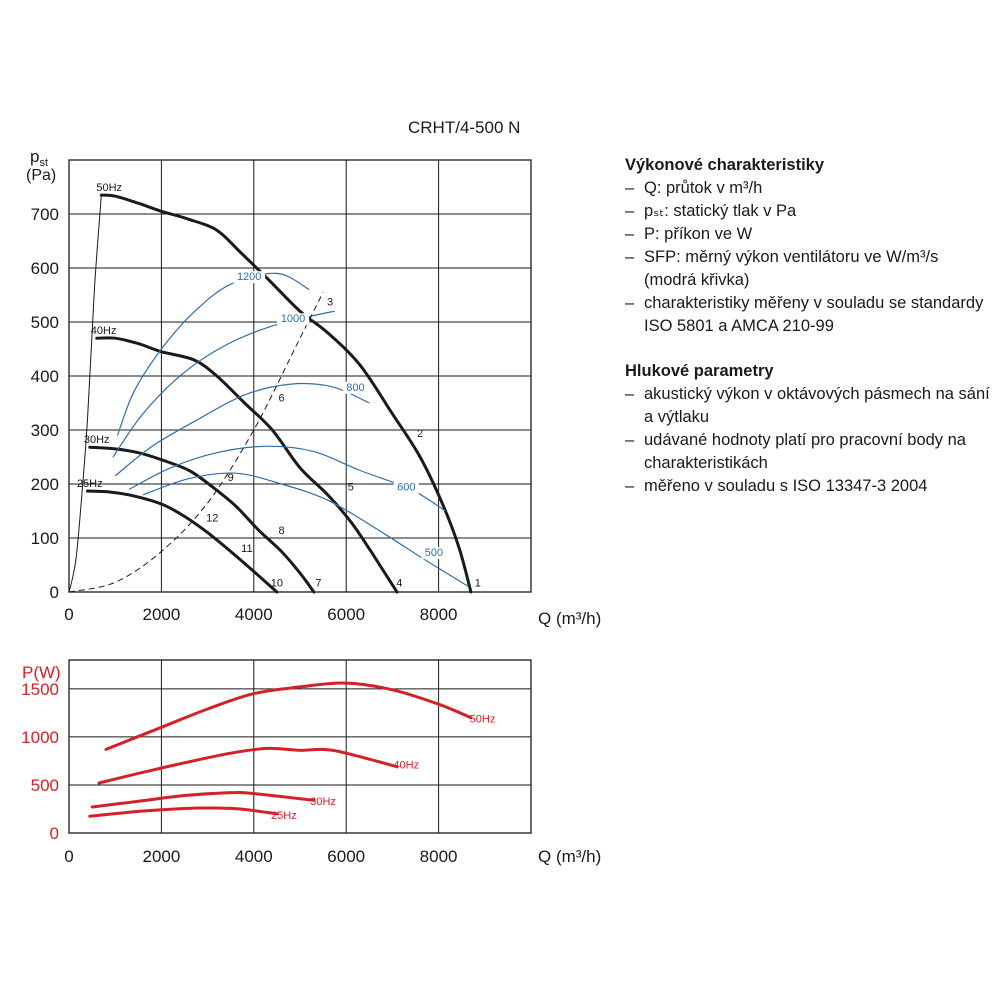 The image size is (1000, 1000). I want to click on legend-item: – P: příkon ve W, so click(689, 234).